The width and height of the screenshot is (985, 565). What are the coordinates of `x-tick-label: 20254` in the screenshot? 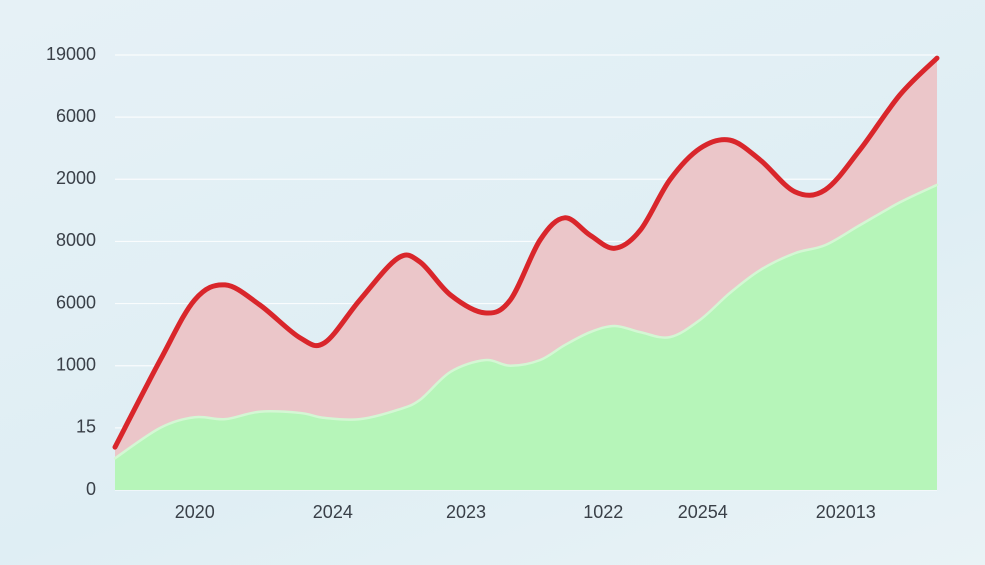 It's located at (703, 512).